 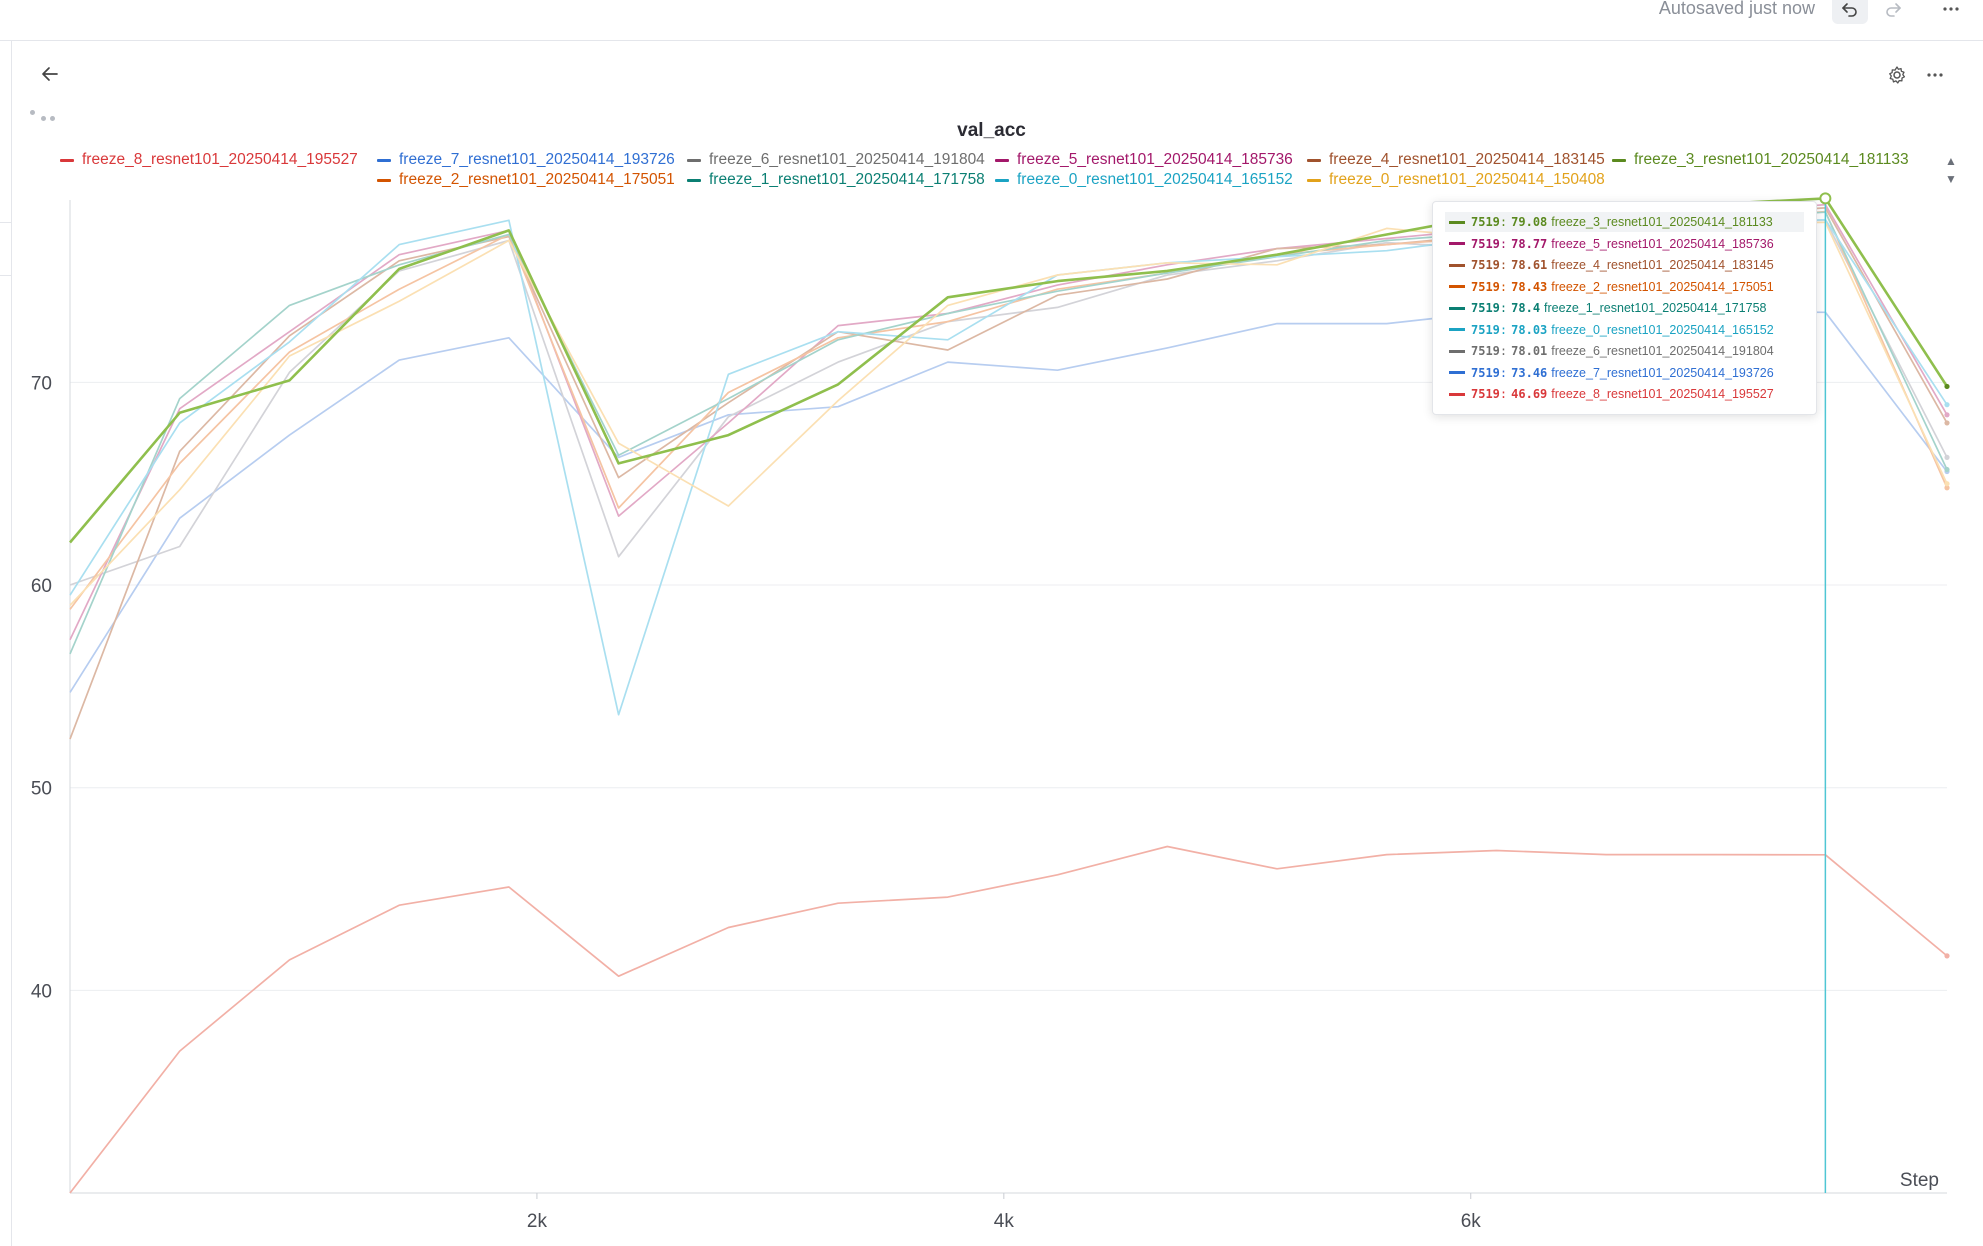 I want to click on tooltip-run-name: freeze_4_resnet101_20250414_183145, so click(x=1662, y=265).